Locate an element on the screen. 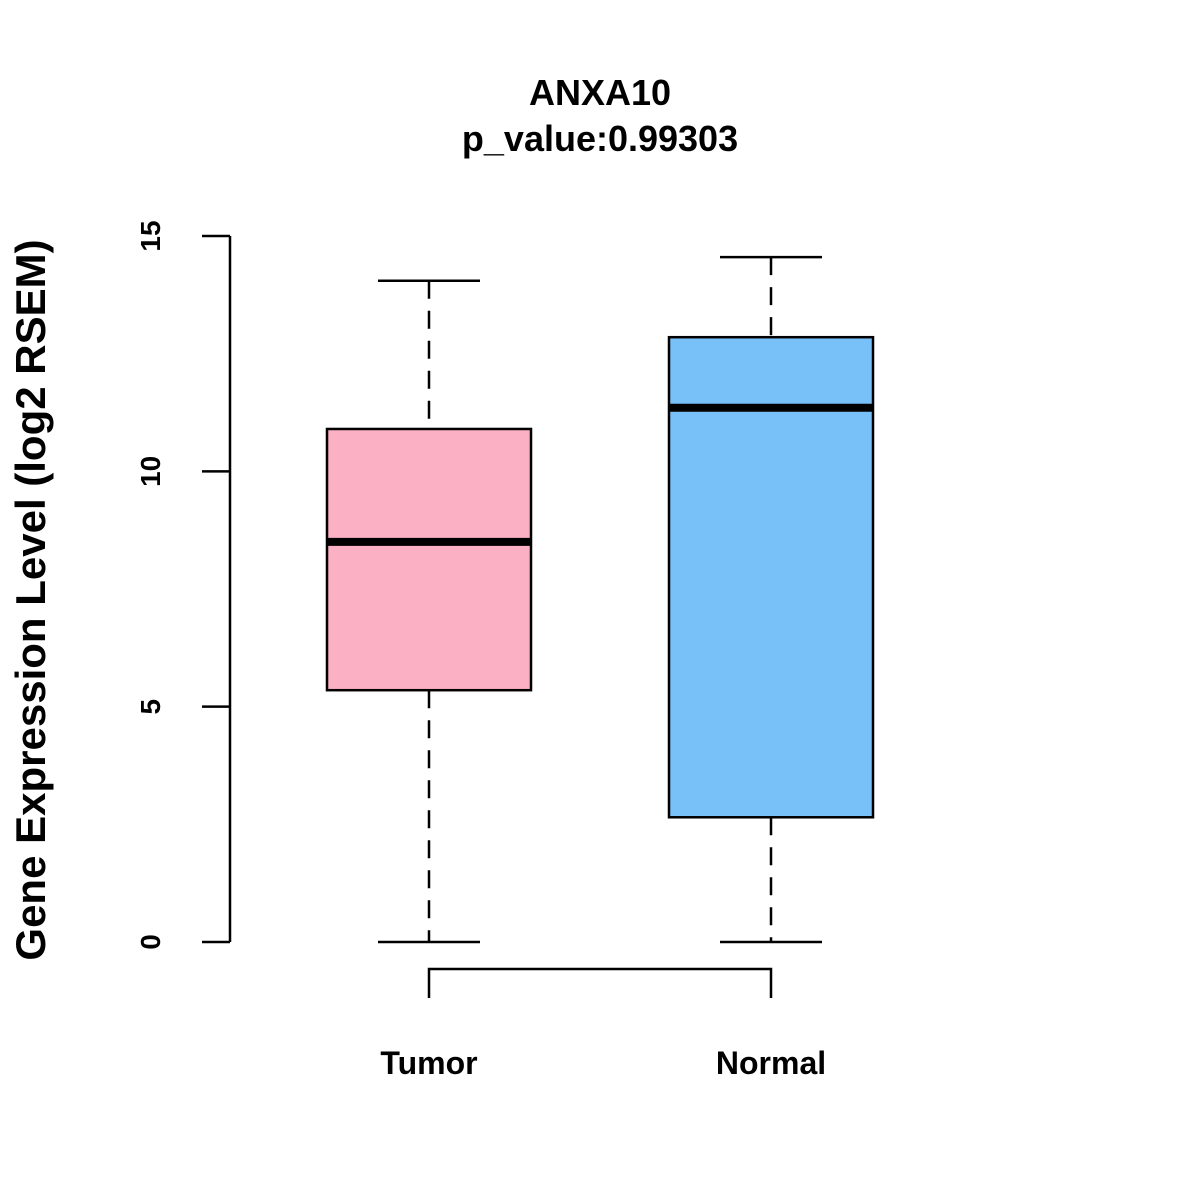 The height and width of the screenshot is (1200, 1200). y-tick-label: 5 is located at coordinates (150, 707).